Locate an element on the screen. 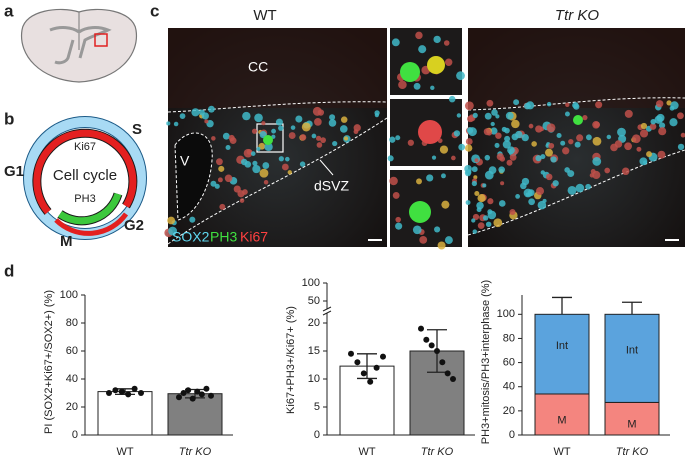 This screenshot has height=460, width=685. y-tick-label: 80 is located at coordinates (72, 323).